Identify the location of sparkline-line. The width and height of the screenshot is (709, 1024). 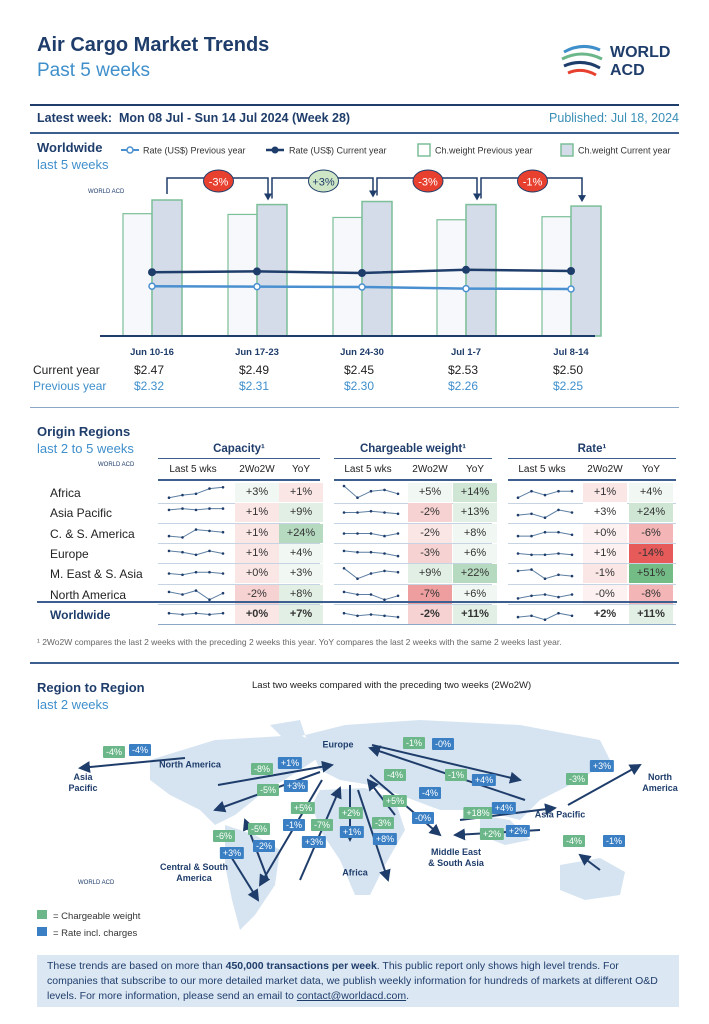
(196, 492).